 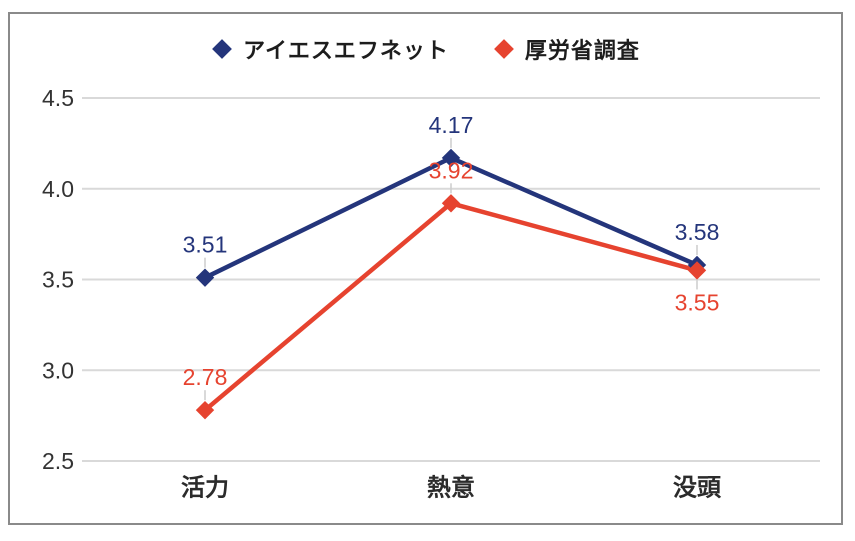 What do you see at coordinates (58, 280) in the screenshot?
I see `y-tick-label-2: 3.5` at bounding box center [58, 280].